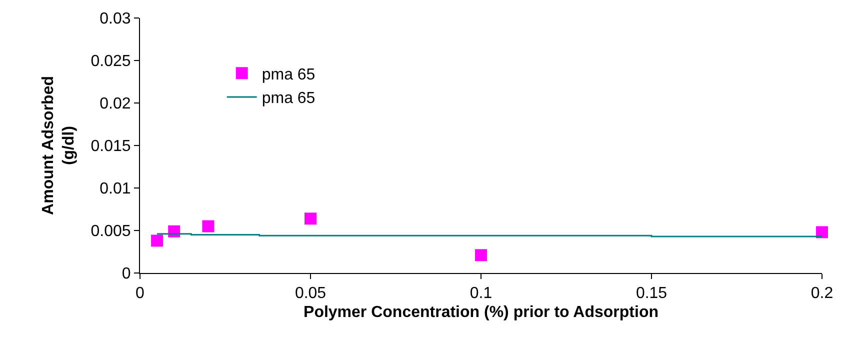 This screenshot has width=852, height=347. I want to click on x-axis-title: Polymer Concentration (%) prior to Adsorption, so click(481, 312).